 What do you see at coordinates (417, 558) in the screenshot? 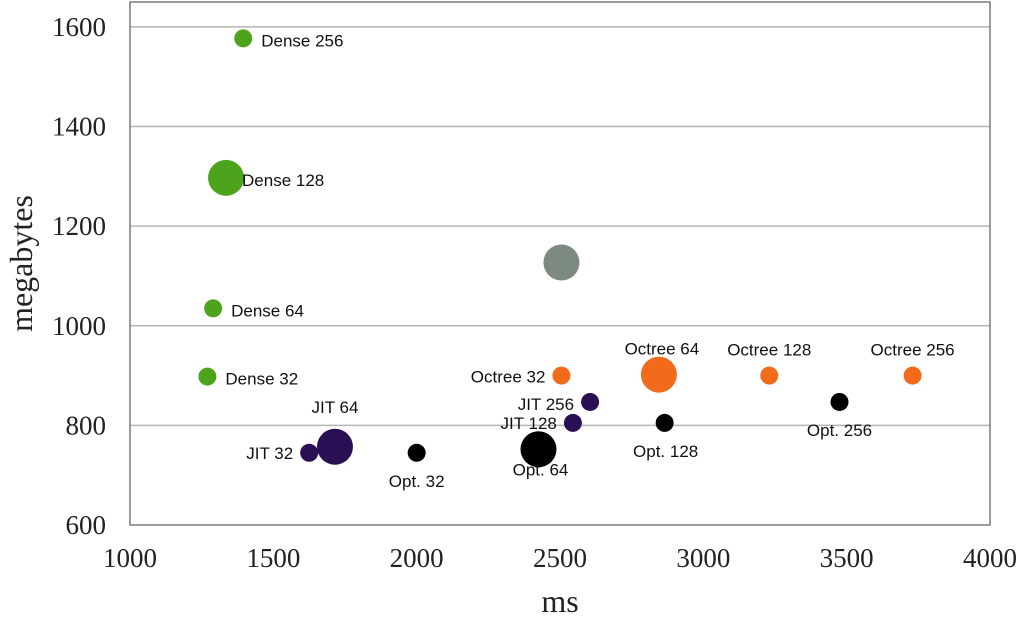
I see `x-tick-label: 2000` at bounding box center [417, 558].